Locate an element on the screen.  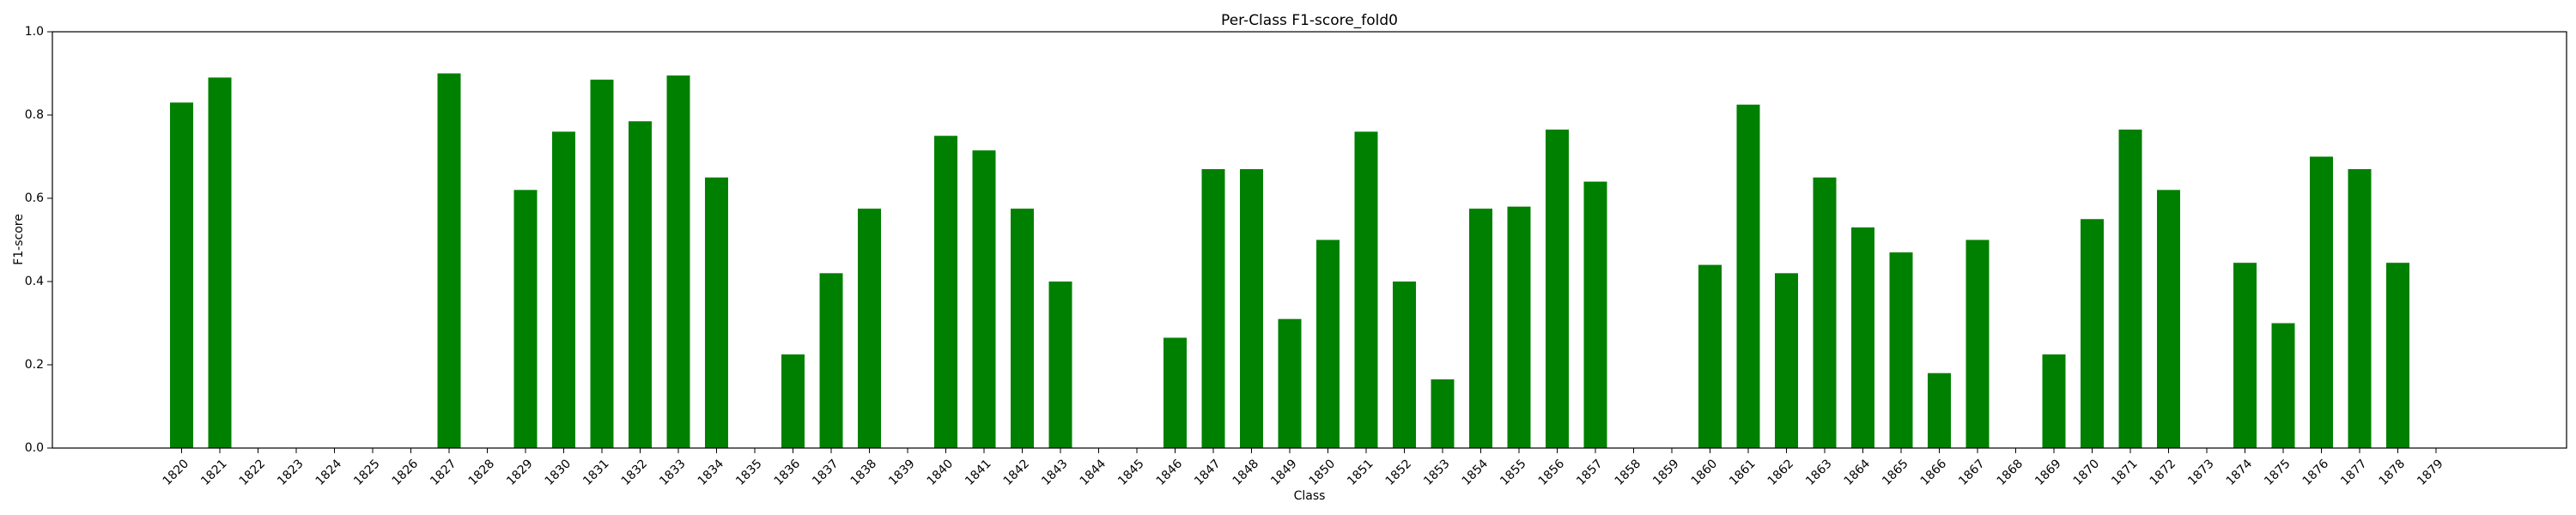
x-tick-label-1836: 1836 is located at coordinates (788, 472).